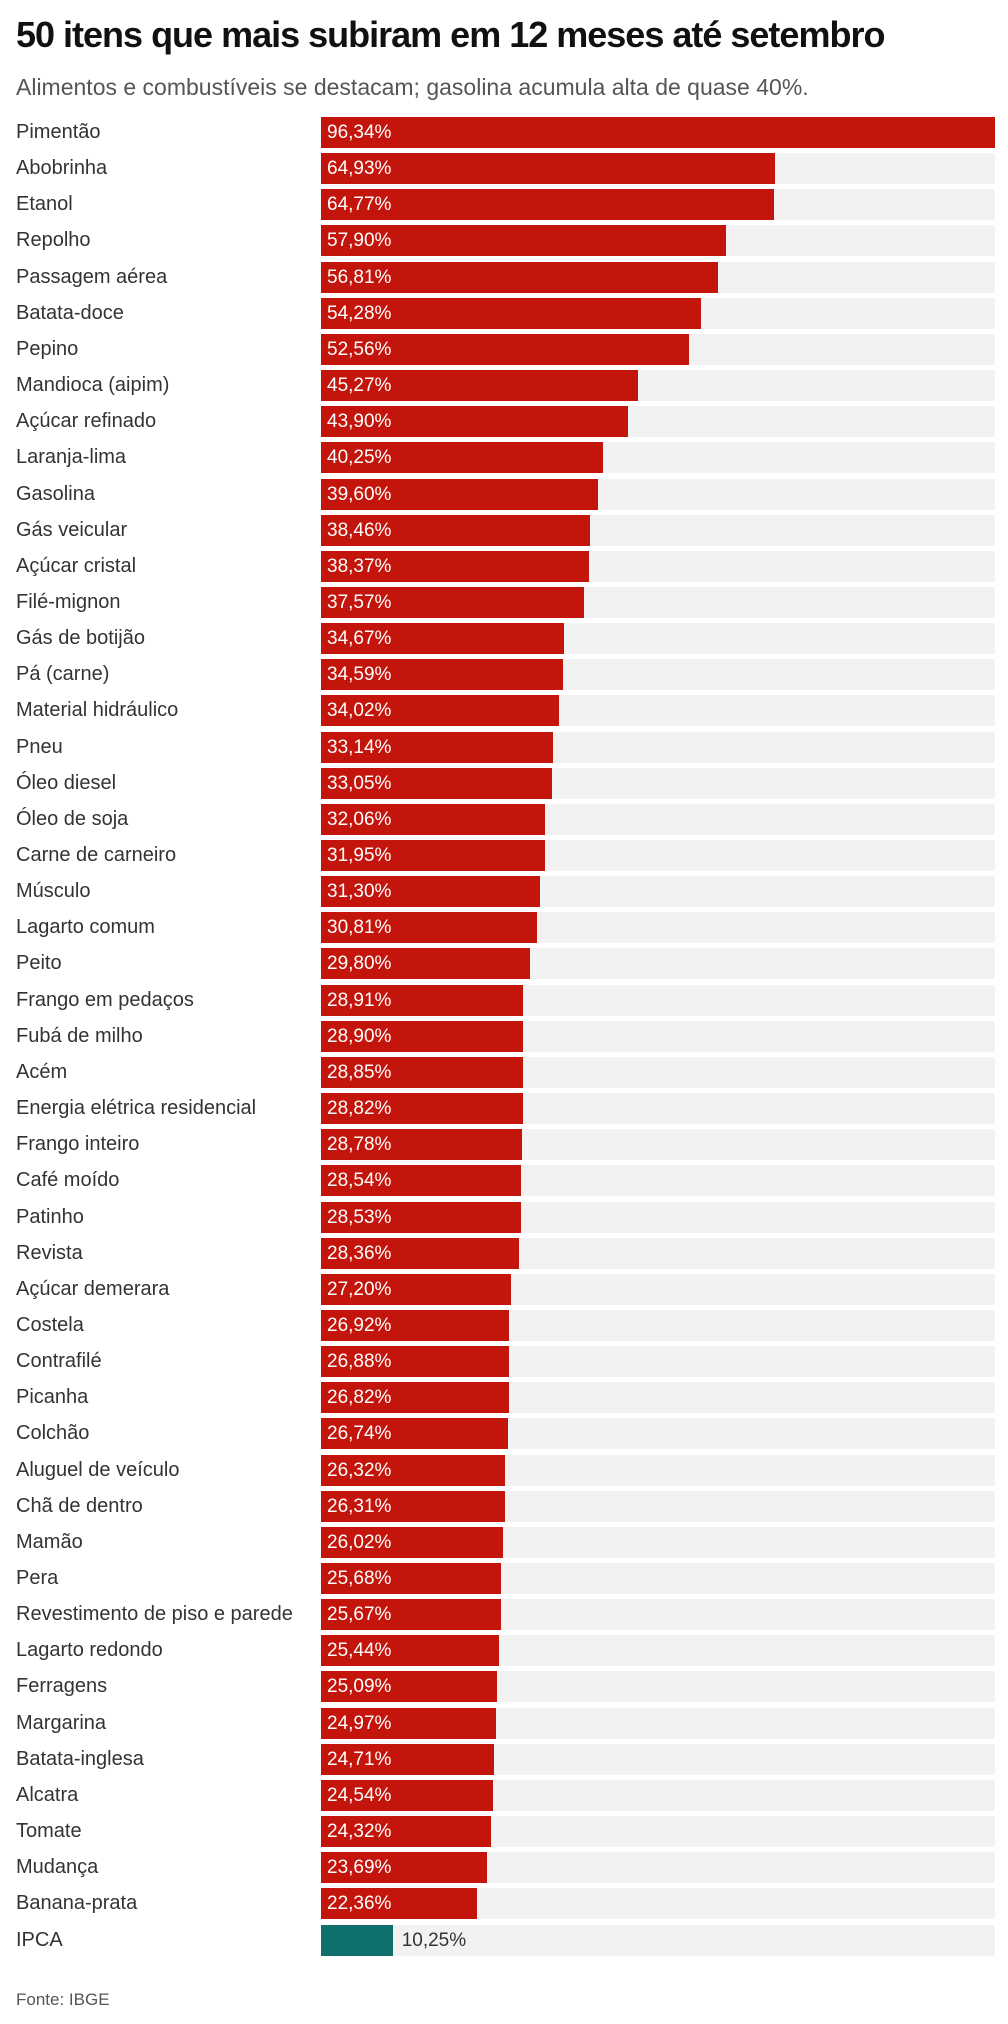 The height and width of the screenshot is (2024, 1008). What do you see at coordinates (658, 1795) in the screenshot?
I see `bar-track: 24,54%` at bounding box center [658, 1795].